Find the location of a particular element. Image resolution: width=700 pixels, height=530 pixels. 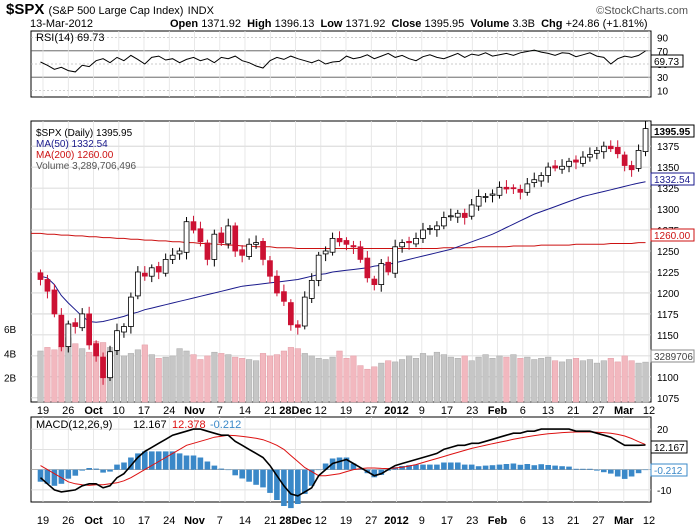

histogram-legend-value: -0.212 is located at coordinates (225, 425).